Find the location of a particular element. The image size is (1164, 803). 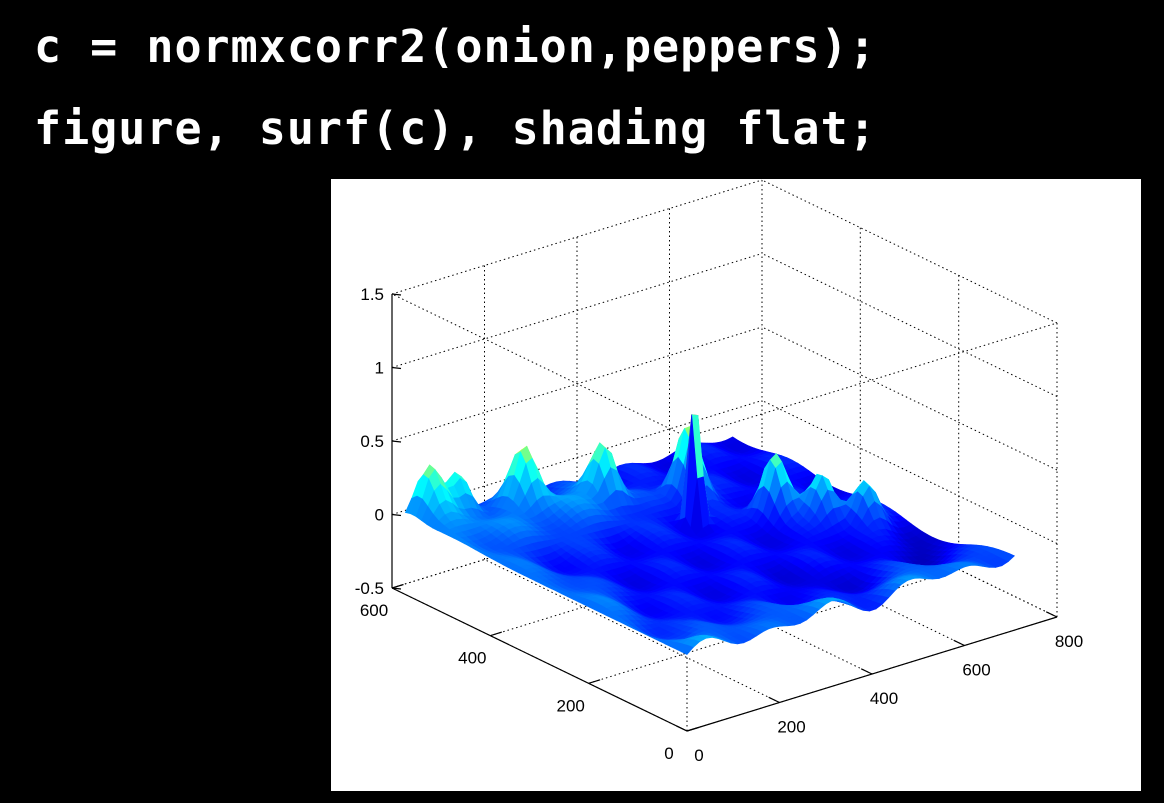

z-tick-label: 0.5 is located at coordinates (372, 441).